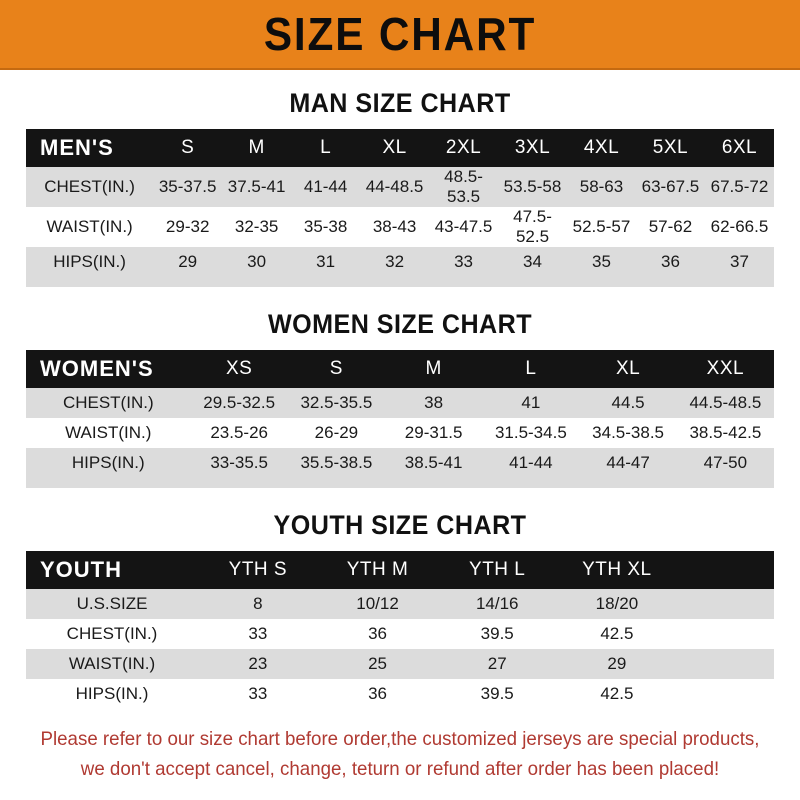 This screenshot has height=800, width=800. Describe the element at coordinates (394, 186) in the screenshot. I see `man-cell-r0-c3: 44-48.5` at that location.